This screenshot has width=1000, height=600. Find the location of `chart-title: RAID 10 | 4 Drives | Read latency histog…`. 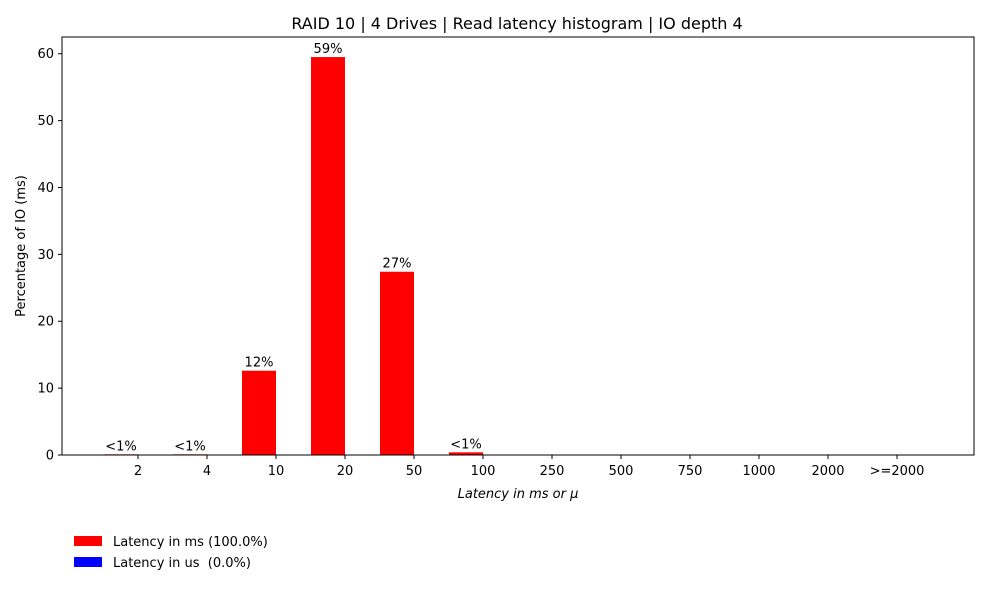

chart-title: RAID 10 | 4 Drives | Read latency histog… is located at coordinates (516, 23).